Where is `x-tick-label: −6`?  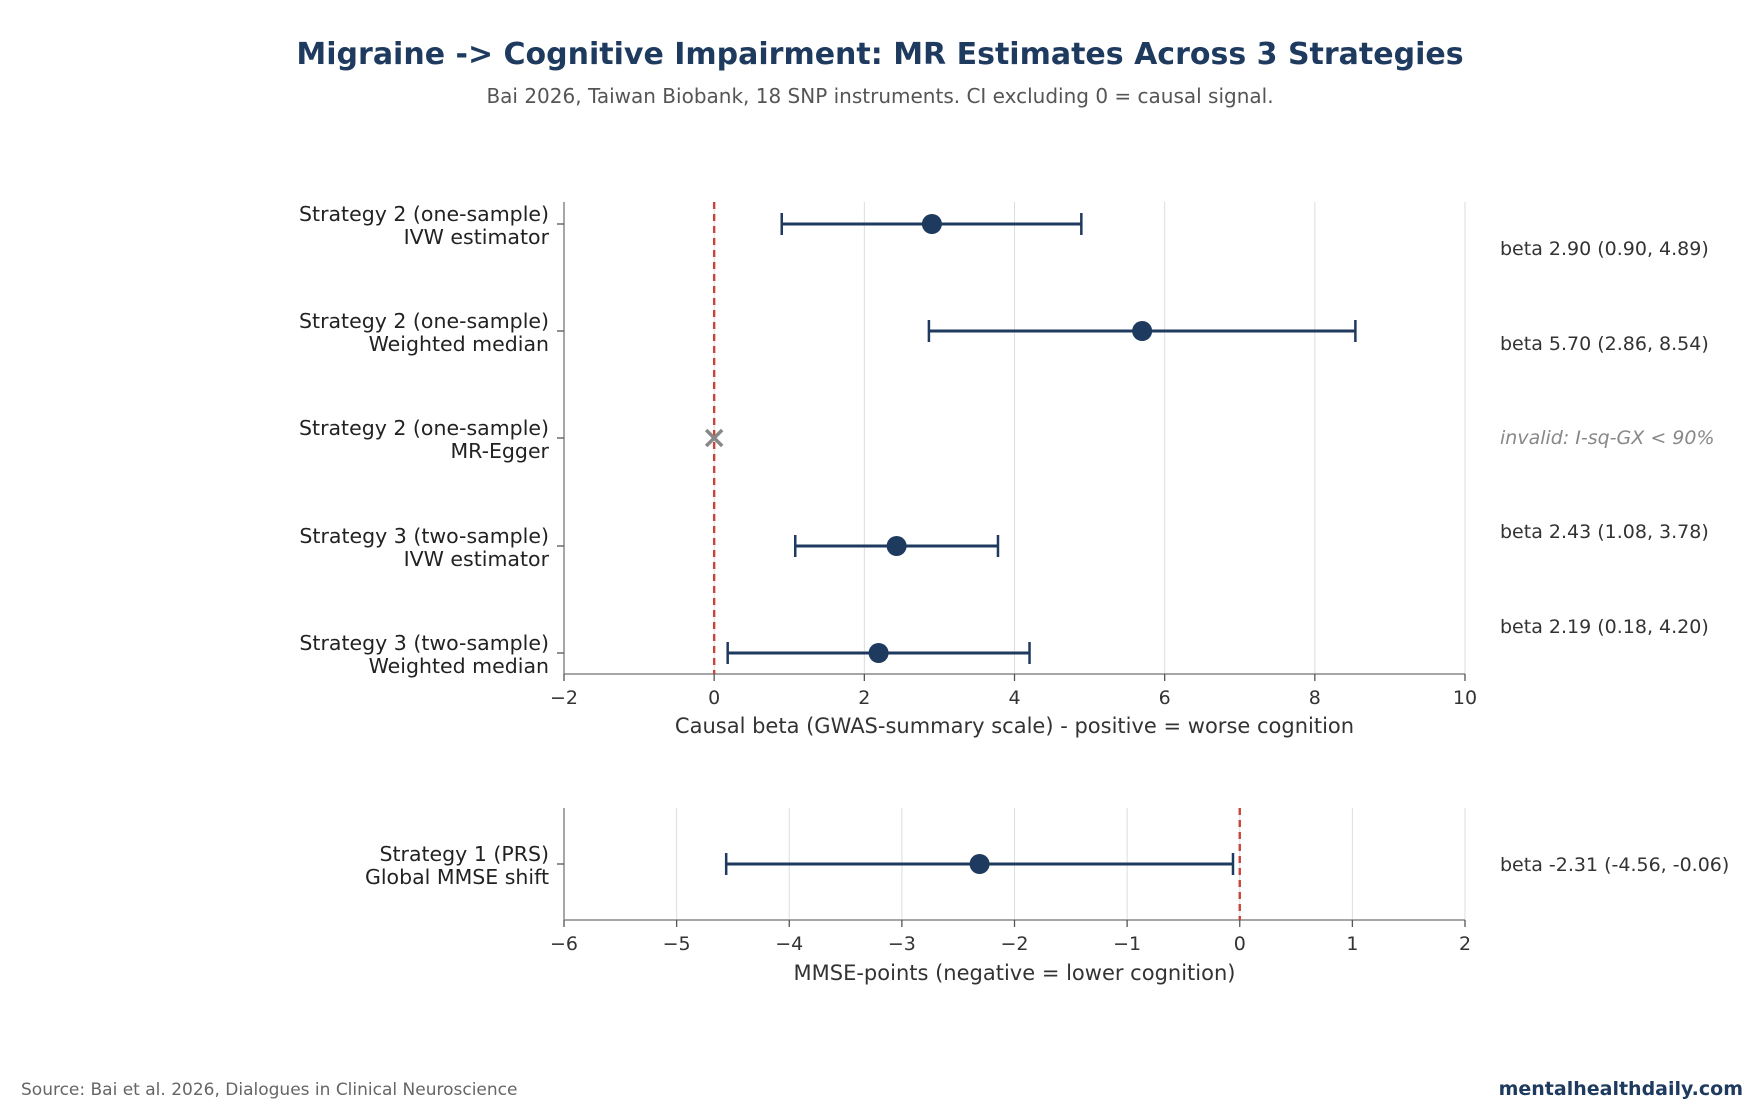 x-tick-label: −6 is located at coordinates (564, 944).